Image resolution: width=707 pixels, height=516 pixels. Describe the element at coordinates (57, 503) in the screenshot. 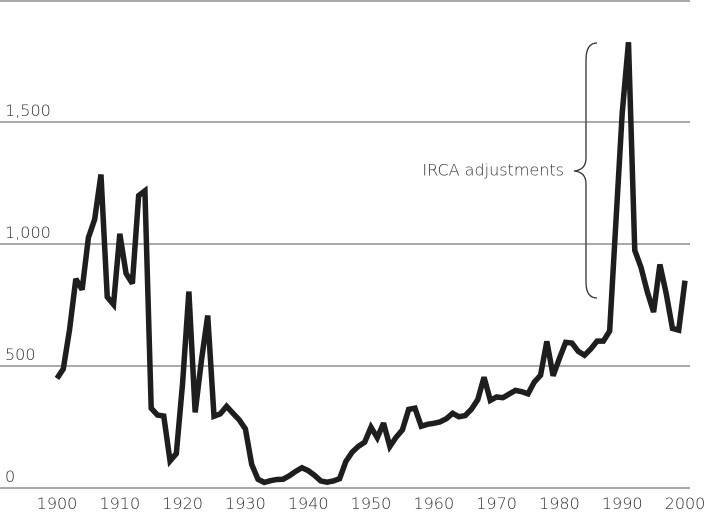

I see `x-tick-label: 1900` at that location.